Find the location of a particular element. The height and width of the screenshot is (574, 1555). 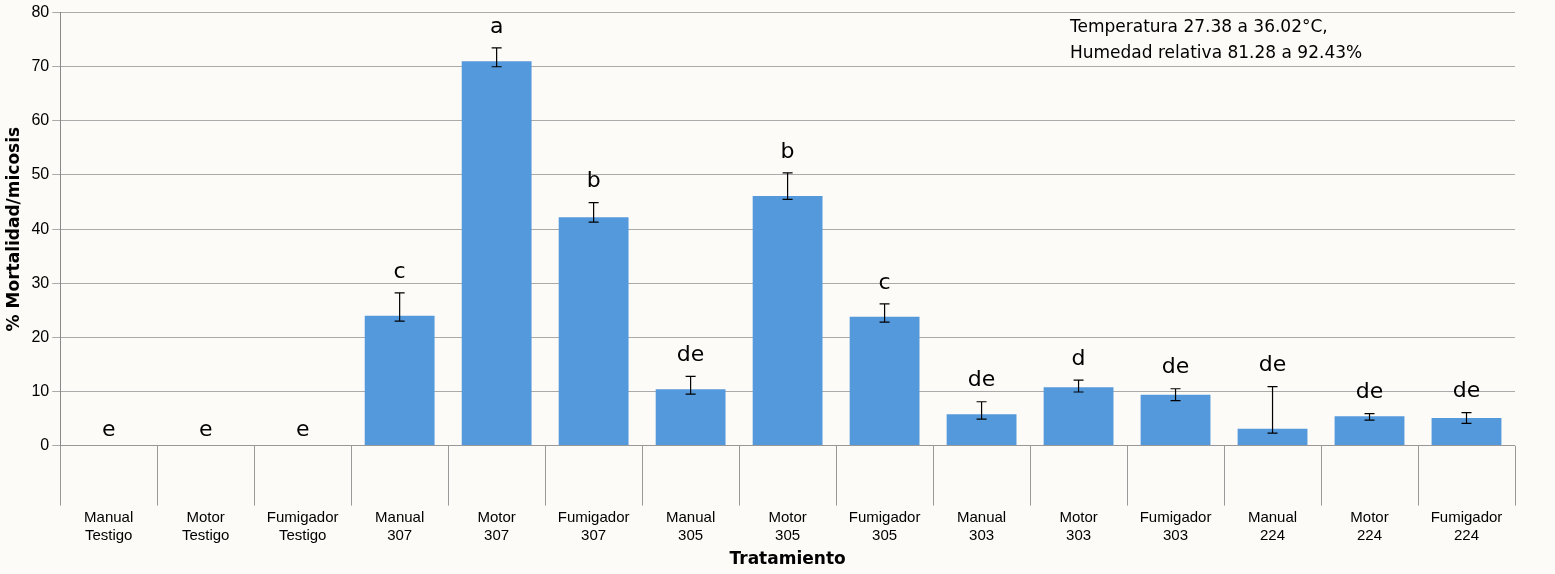

y-axis-title: % Mortalidad/micosis is located at coordinates (12, 229).